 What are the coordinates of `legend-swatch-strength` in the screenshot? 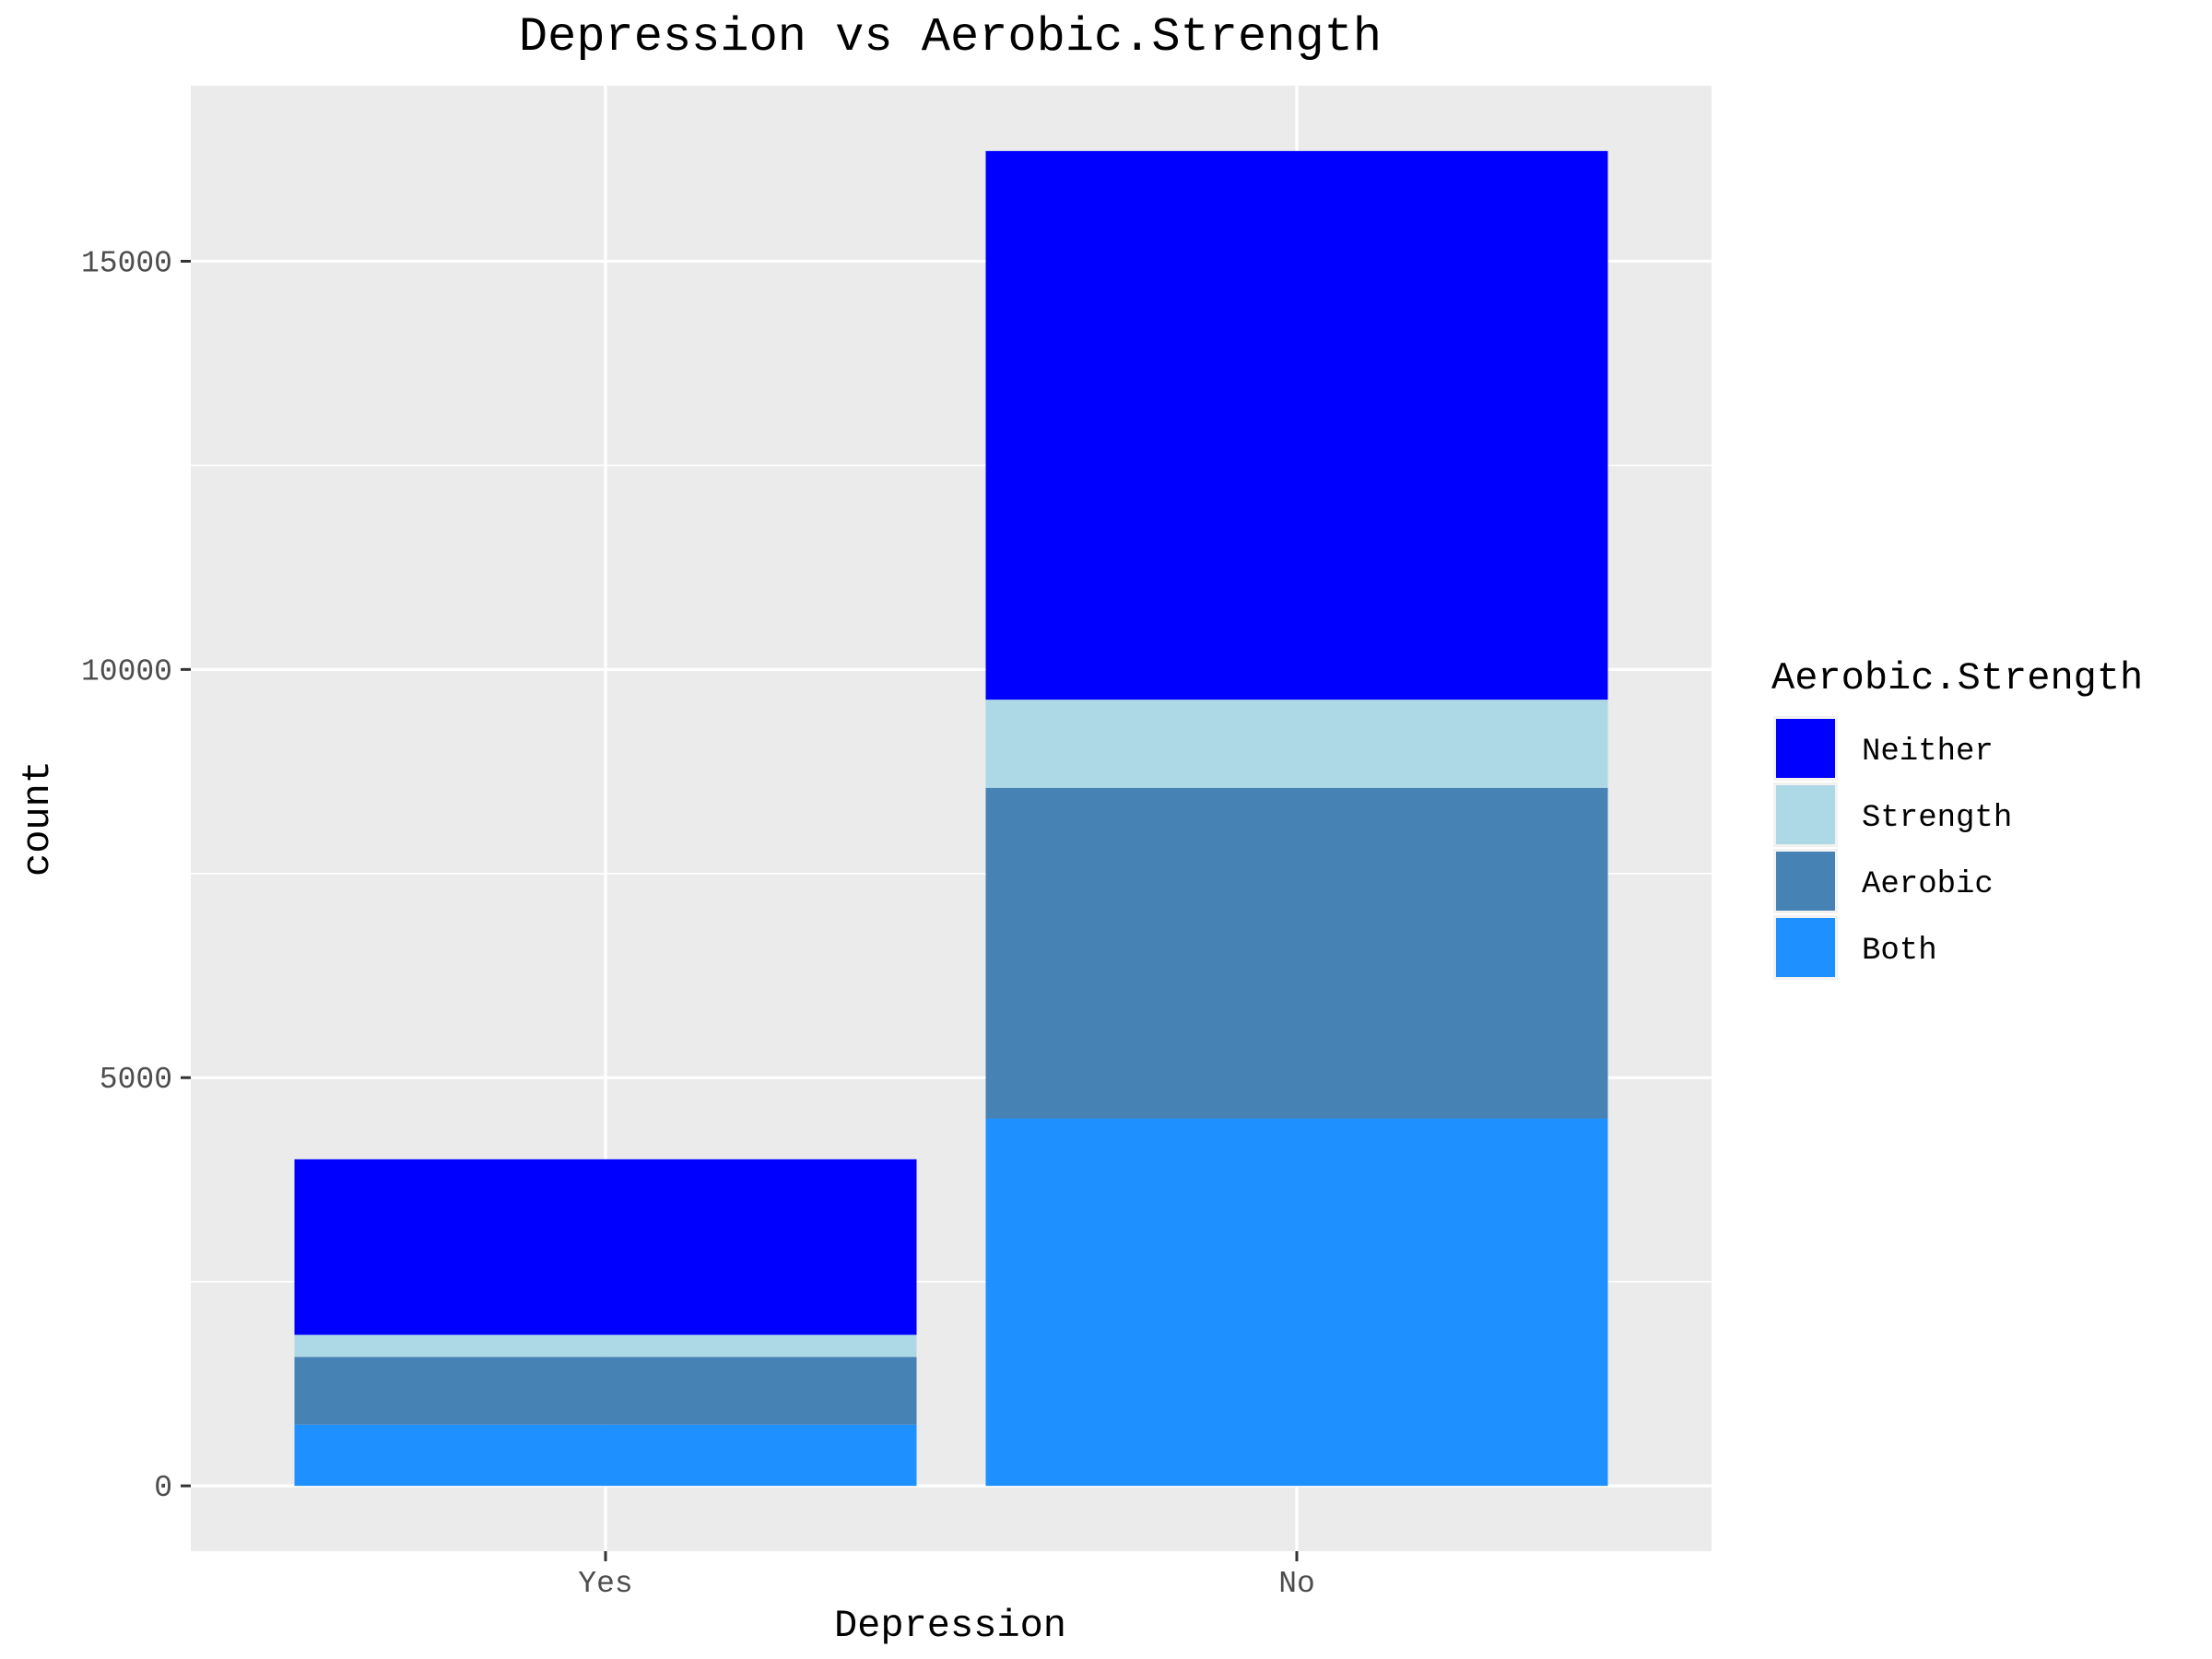 It's located at (1805, 814).